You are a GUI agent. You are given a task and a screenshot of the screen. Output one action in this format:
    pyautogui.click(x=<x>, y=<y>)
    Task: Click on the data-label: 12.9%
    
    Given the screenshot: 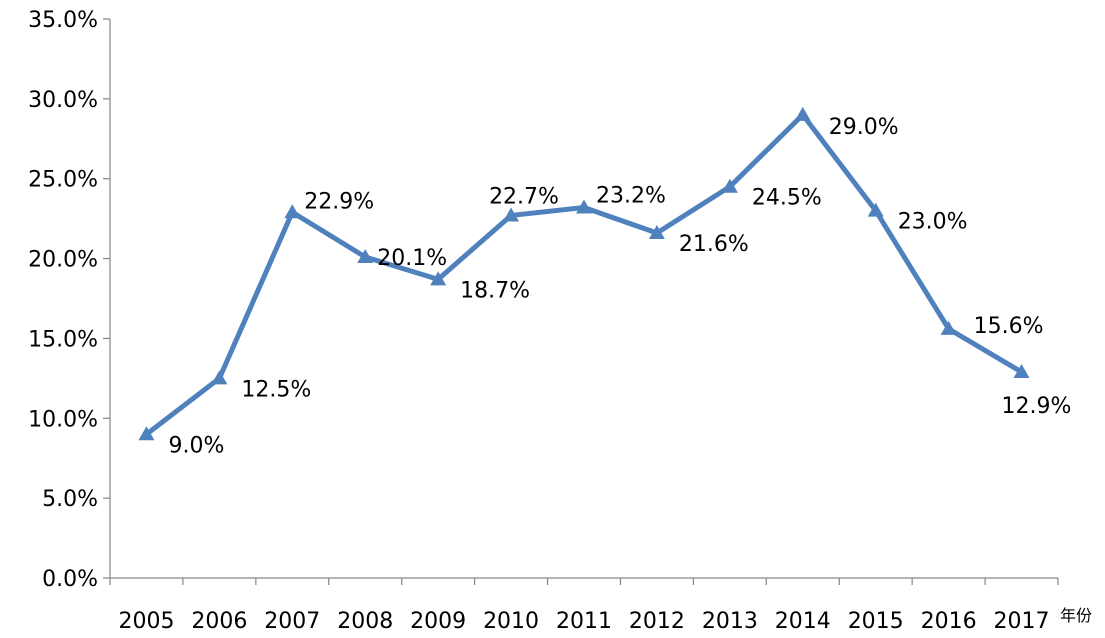 What is the action you would take?
    pyautogui.click(x=1037, y=406)
    